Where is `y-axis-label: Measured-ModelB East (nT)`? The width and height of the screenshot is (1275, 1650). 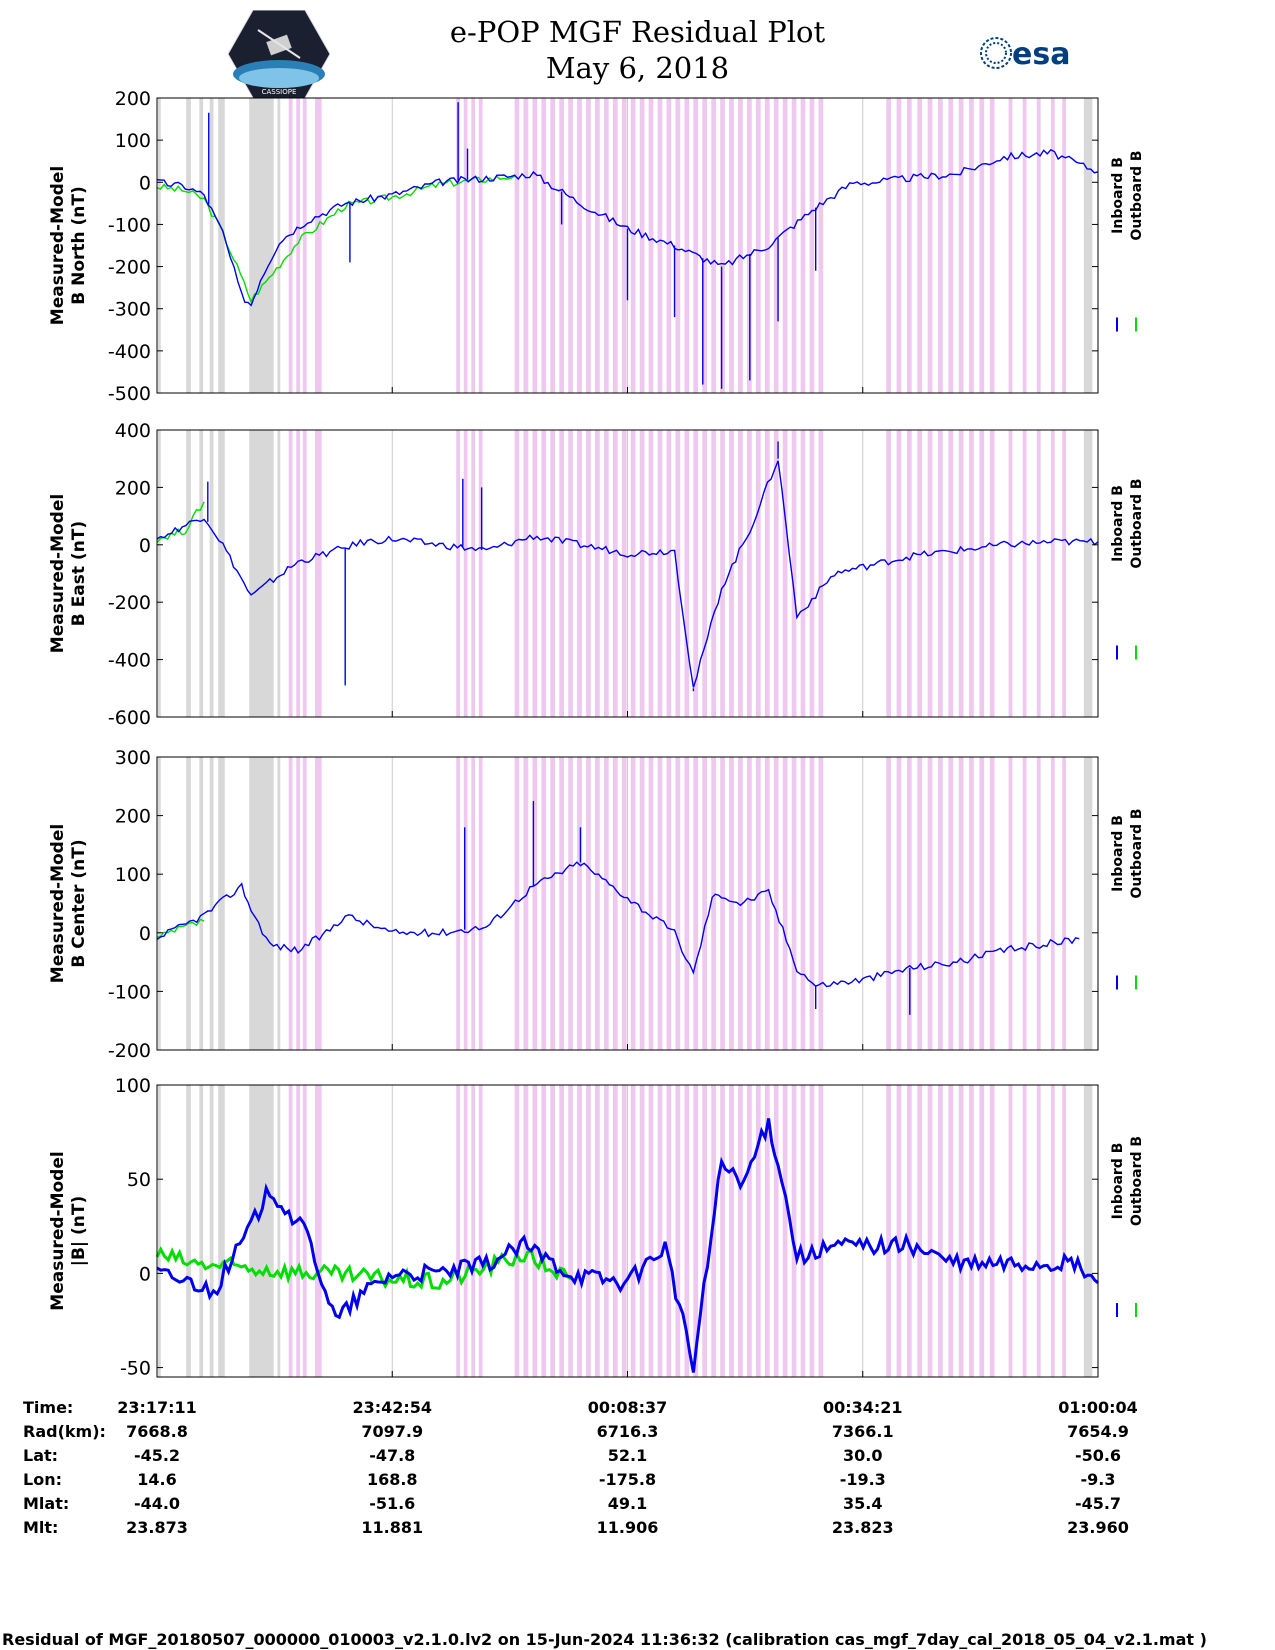
y-axis-label: Measured-ModelB East (nT) is located at coordinates (68, 573).